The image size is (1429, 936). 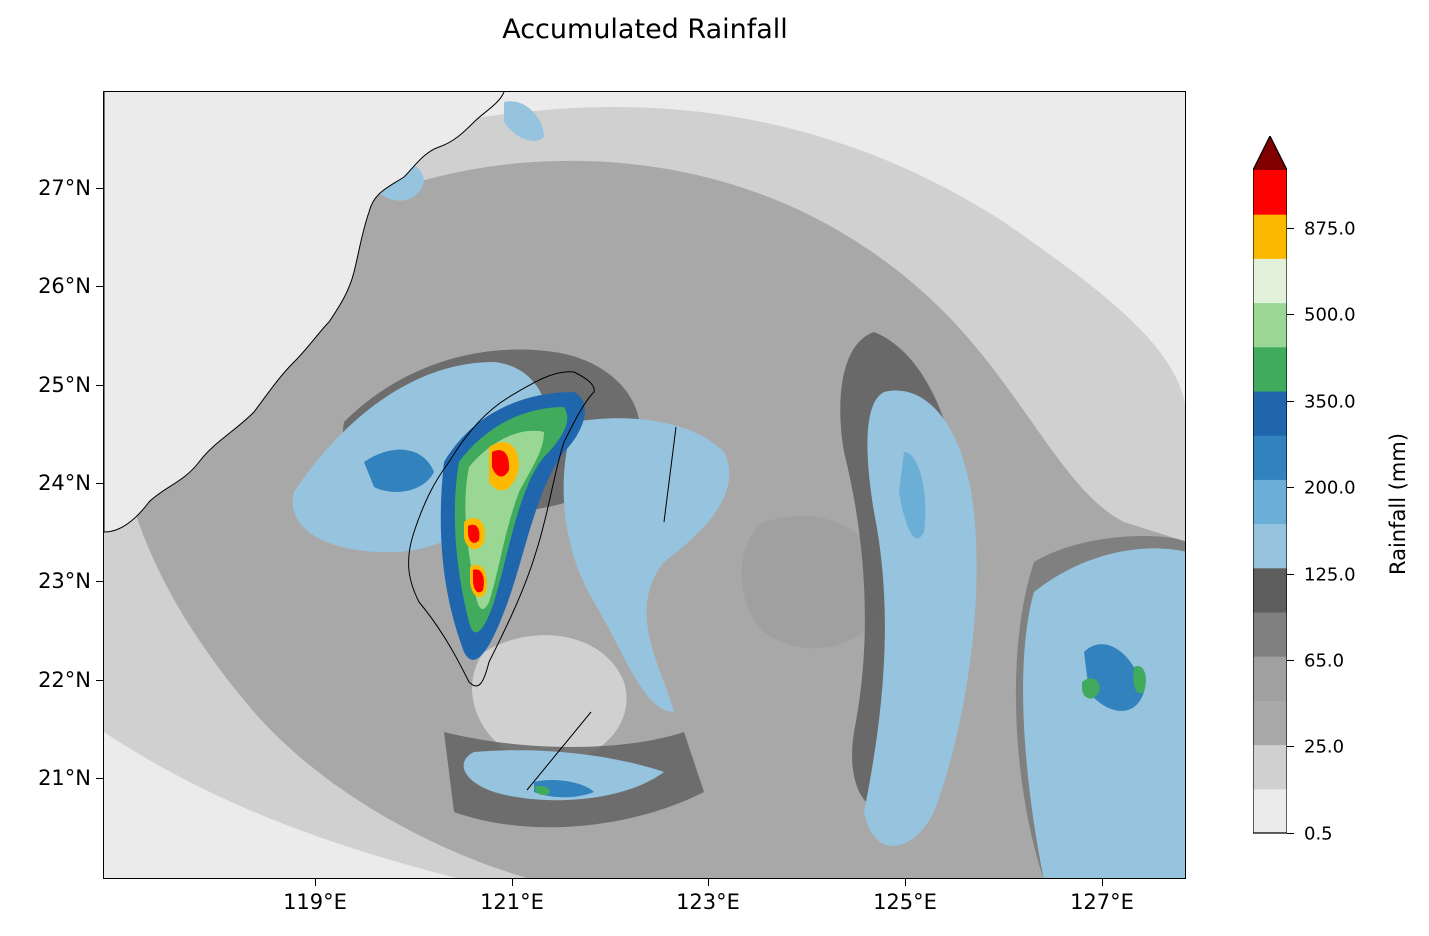 What do you see at coordinates (912, 495) in the screenshot?
I see `rain-400-east` at bounding box center [912, 495].